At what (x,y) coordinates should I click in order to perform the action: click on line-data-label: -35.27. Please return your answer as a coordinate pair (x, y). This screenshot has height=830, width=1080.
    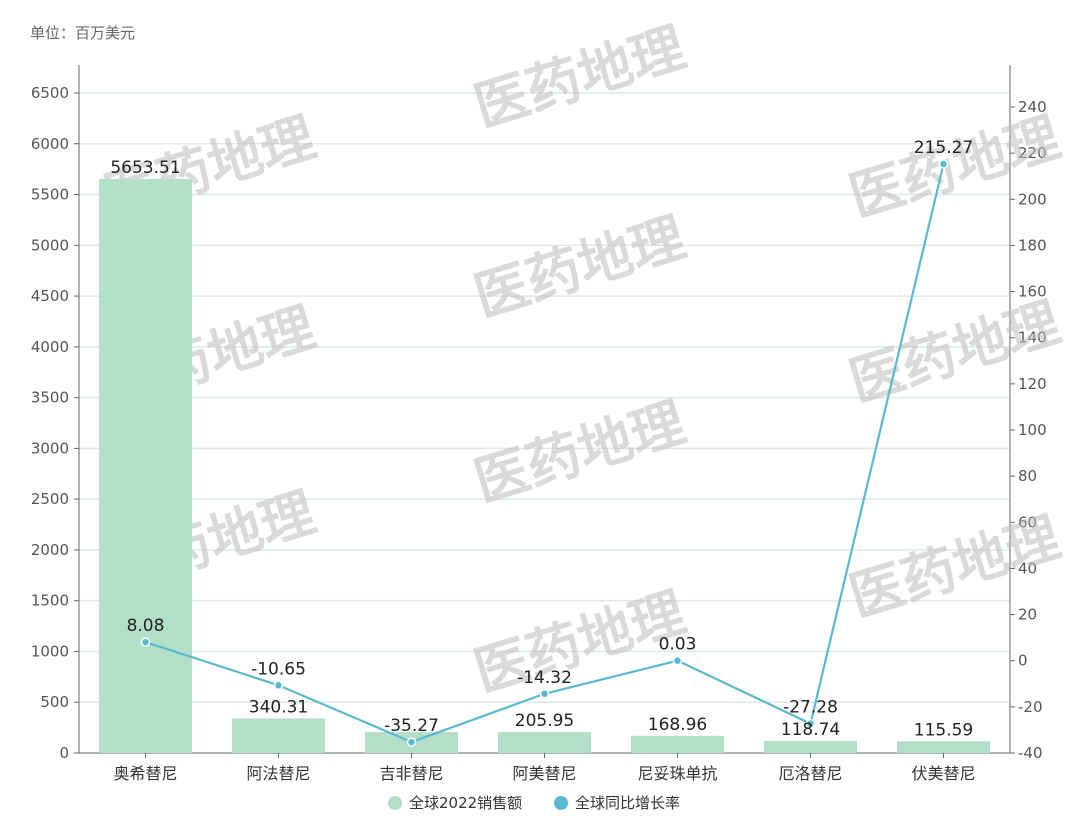
    Looking at the image, I should click on (411, 726).